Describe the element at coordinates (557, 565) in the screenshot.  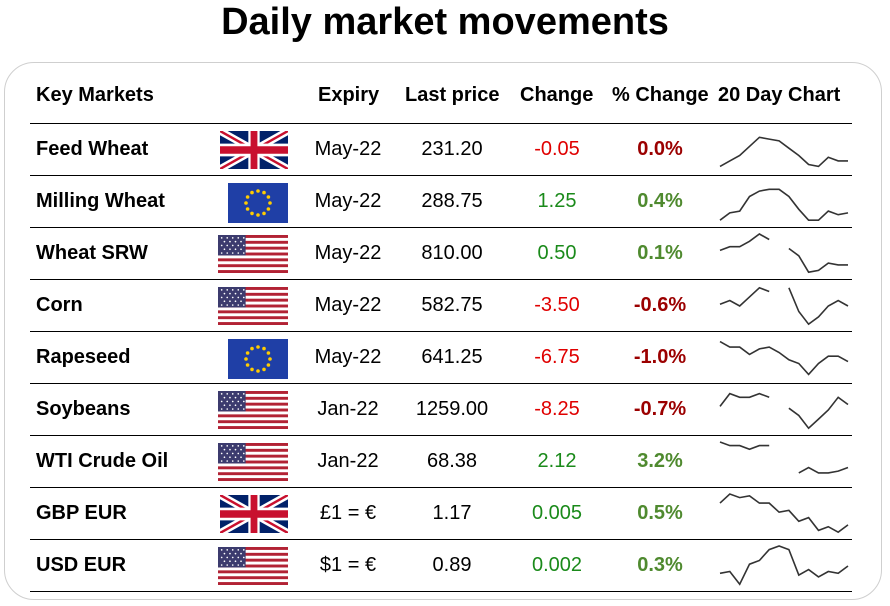
I see `change-value: 0.002` at that location.